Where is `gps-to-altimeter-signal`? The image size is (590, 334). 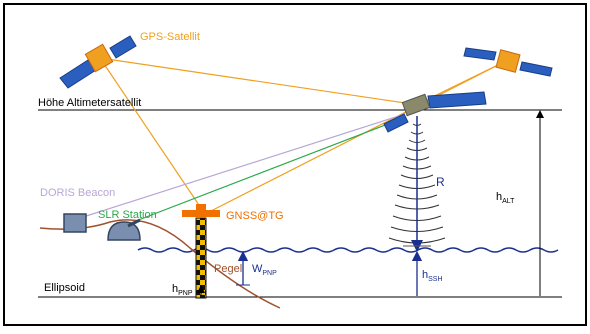 gps-to-altimeter-signal is located at coordinates (256, 81).